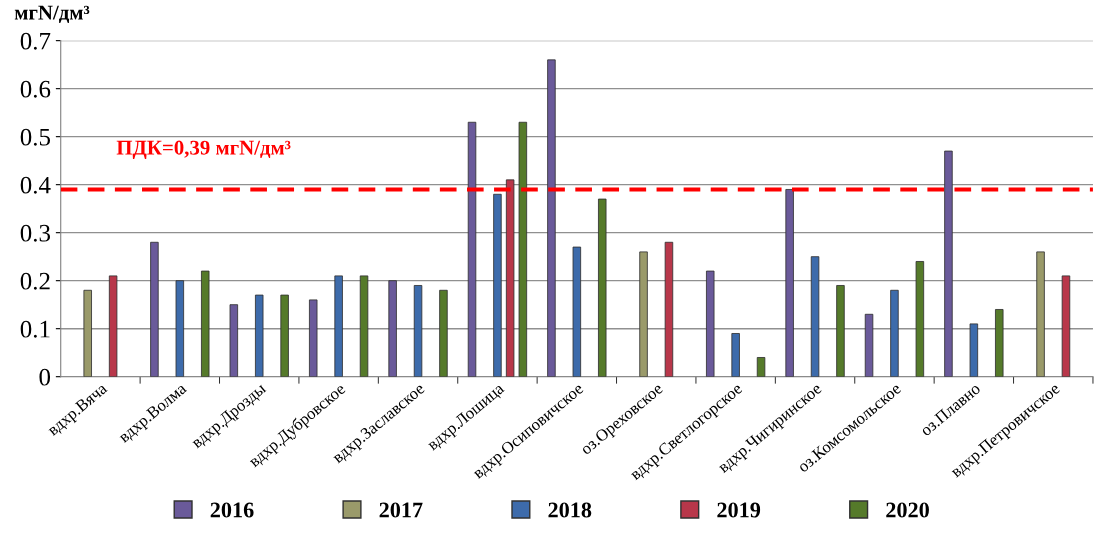 This screenshot has width=1104, height=542. What do you see at coordinates (45, 377) in the screenshot?
I see `y-tick-label: 0` at bounding box center [45, 377].